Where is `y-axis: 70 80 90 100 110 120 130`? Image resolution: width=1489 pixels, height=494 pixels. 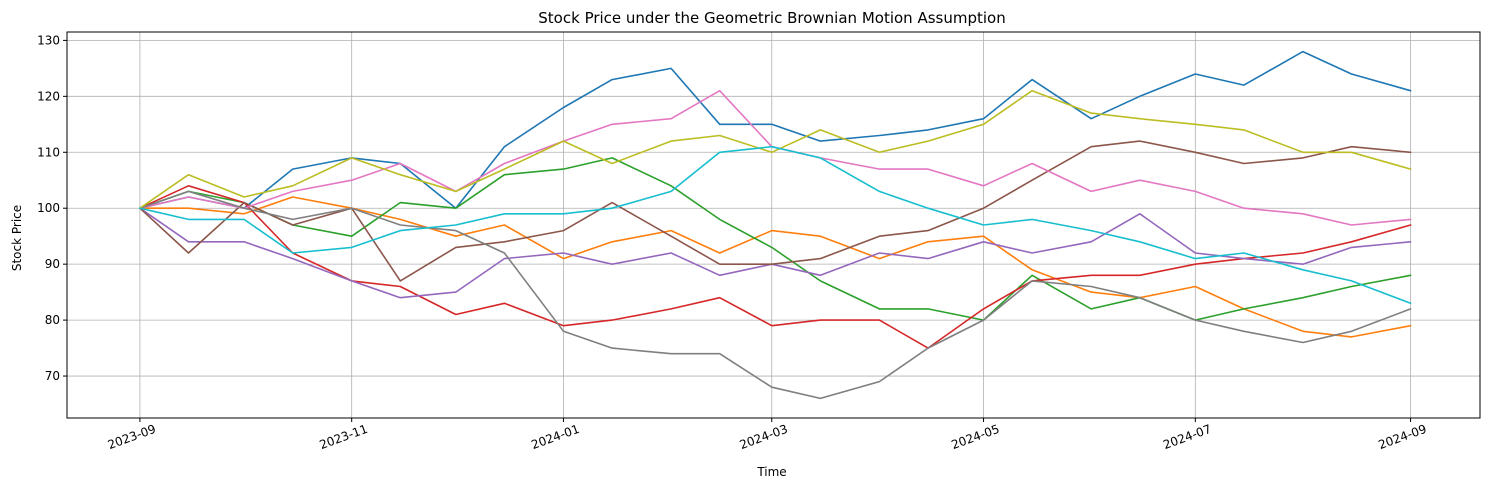
y-axis: 70 80 90 100 110 120 130 is located at coordinates (52, 208).